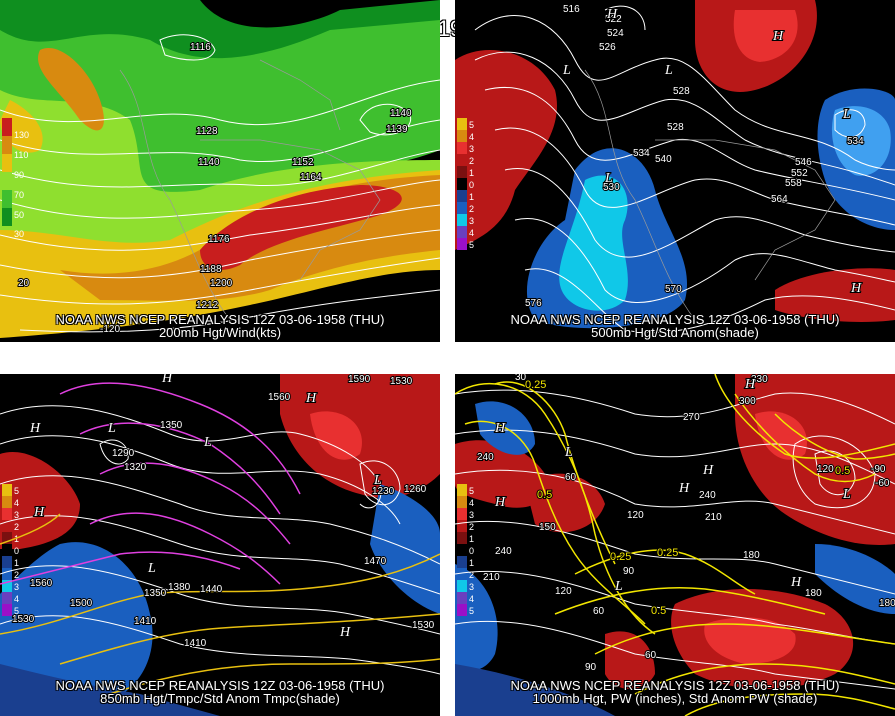 This screenshot has height=716, width=895. Describe the element at coordinates (375, 561) in the screenshot. I see `contour-label: 1470` at that location.